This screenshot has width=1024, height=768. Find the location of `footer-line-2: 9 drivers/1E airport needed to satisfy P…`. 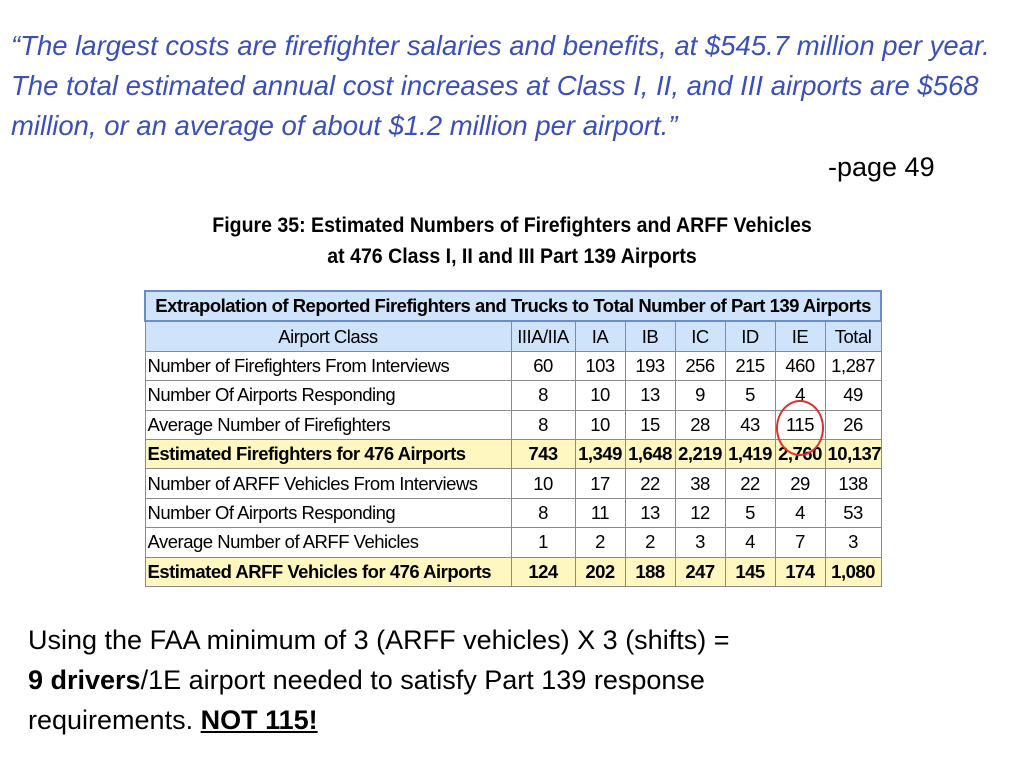

footer-line-2: 9 drivers/1E airport needed to satisfy P… is located at coordinates (478, 680).